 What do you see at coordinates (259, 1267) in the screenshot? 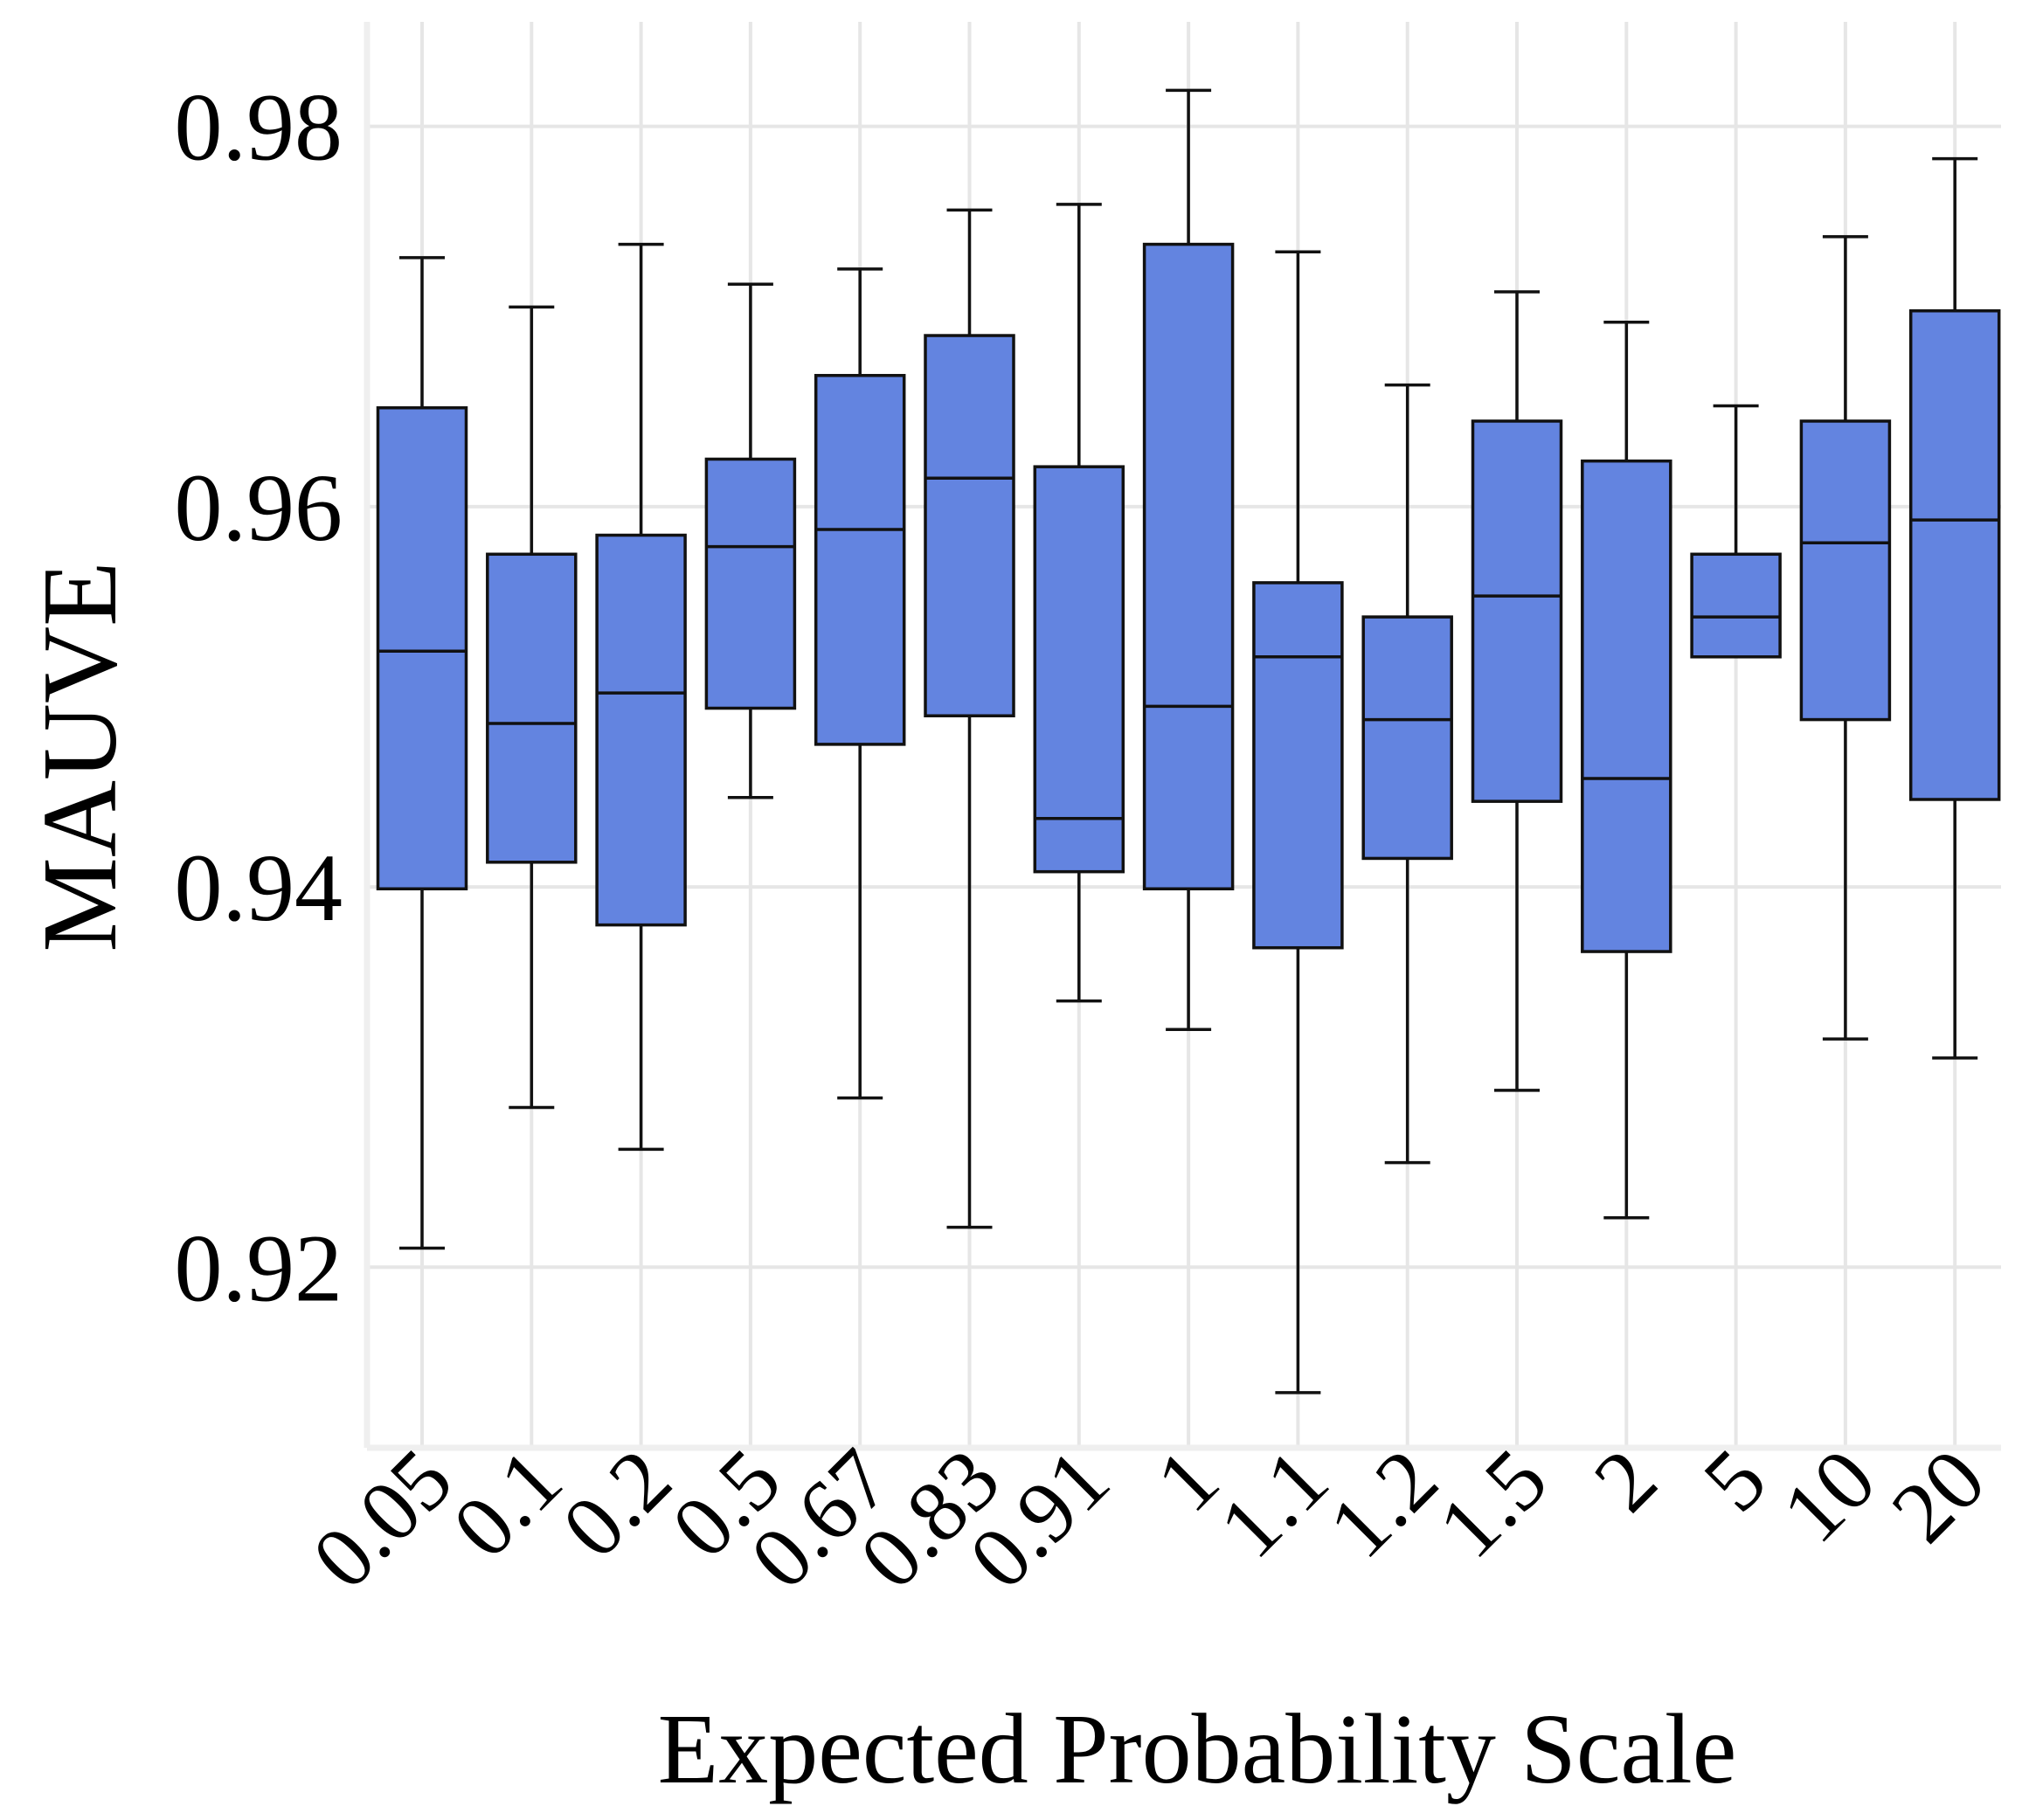
I see `y-tick-label: 0.92` at bounding box center [259, 1267].